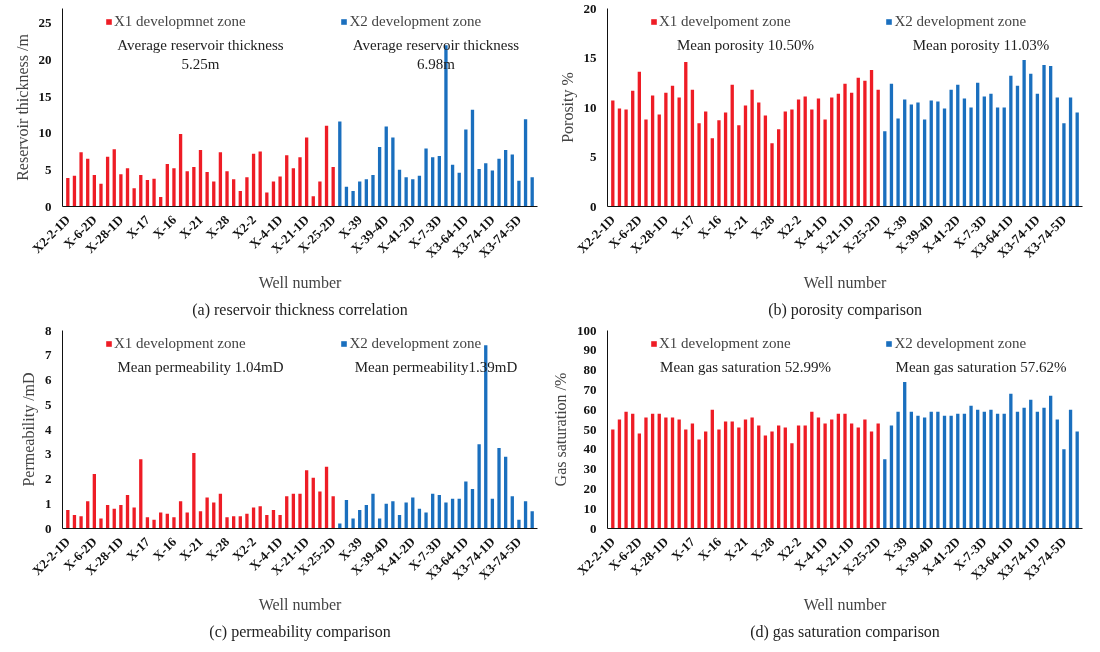  What do you see at coordinates (45, 23) in the screenshot?
I see `y-tick-label: 25` at bounding box center [45, 23].